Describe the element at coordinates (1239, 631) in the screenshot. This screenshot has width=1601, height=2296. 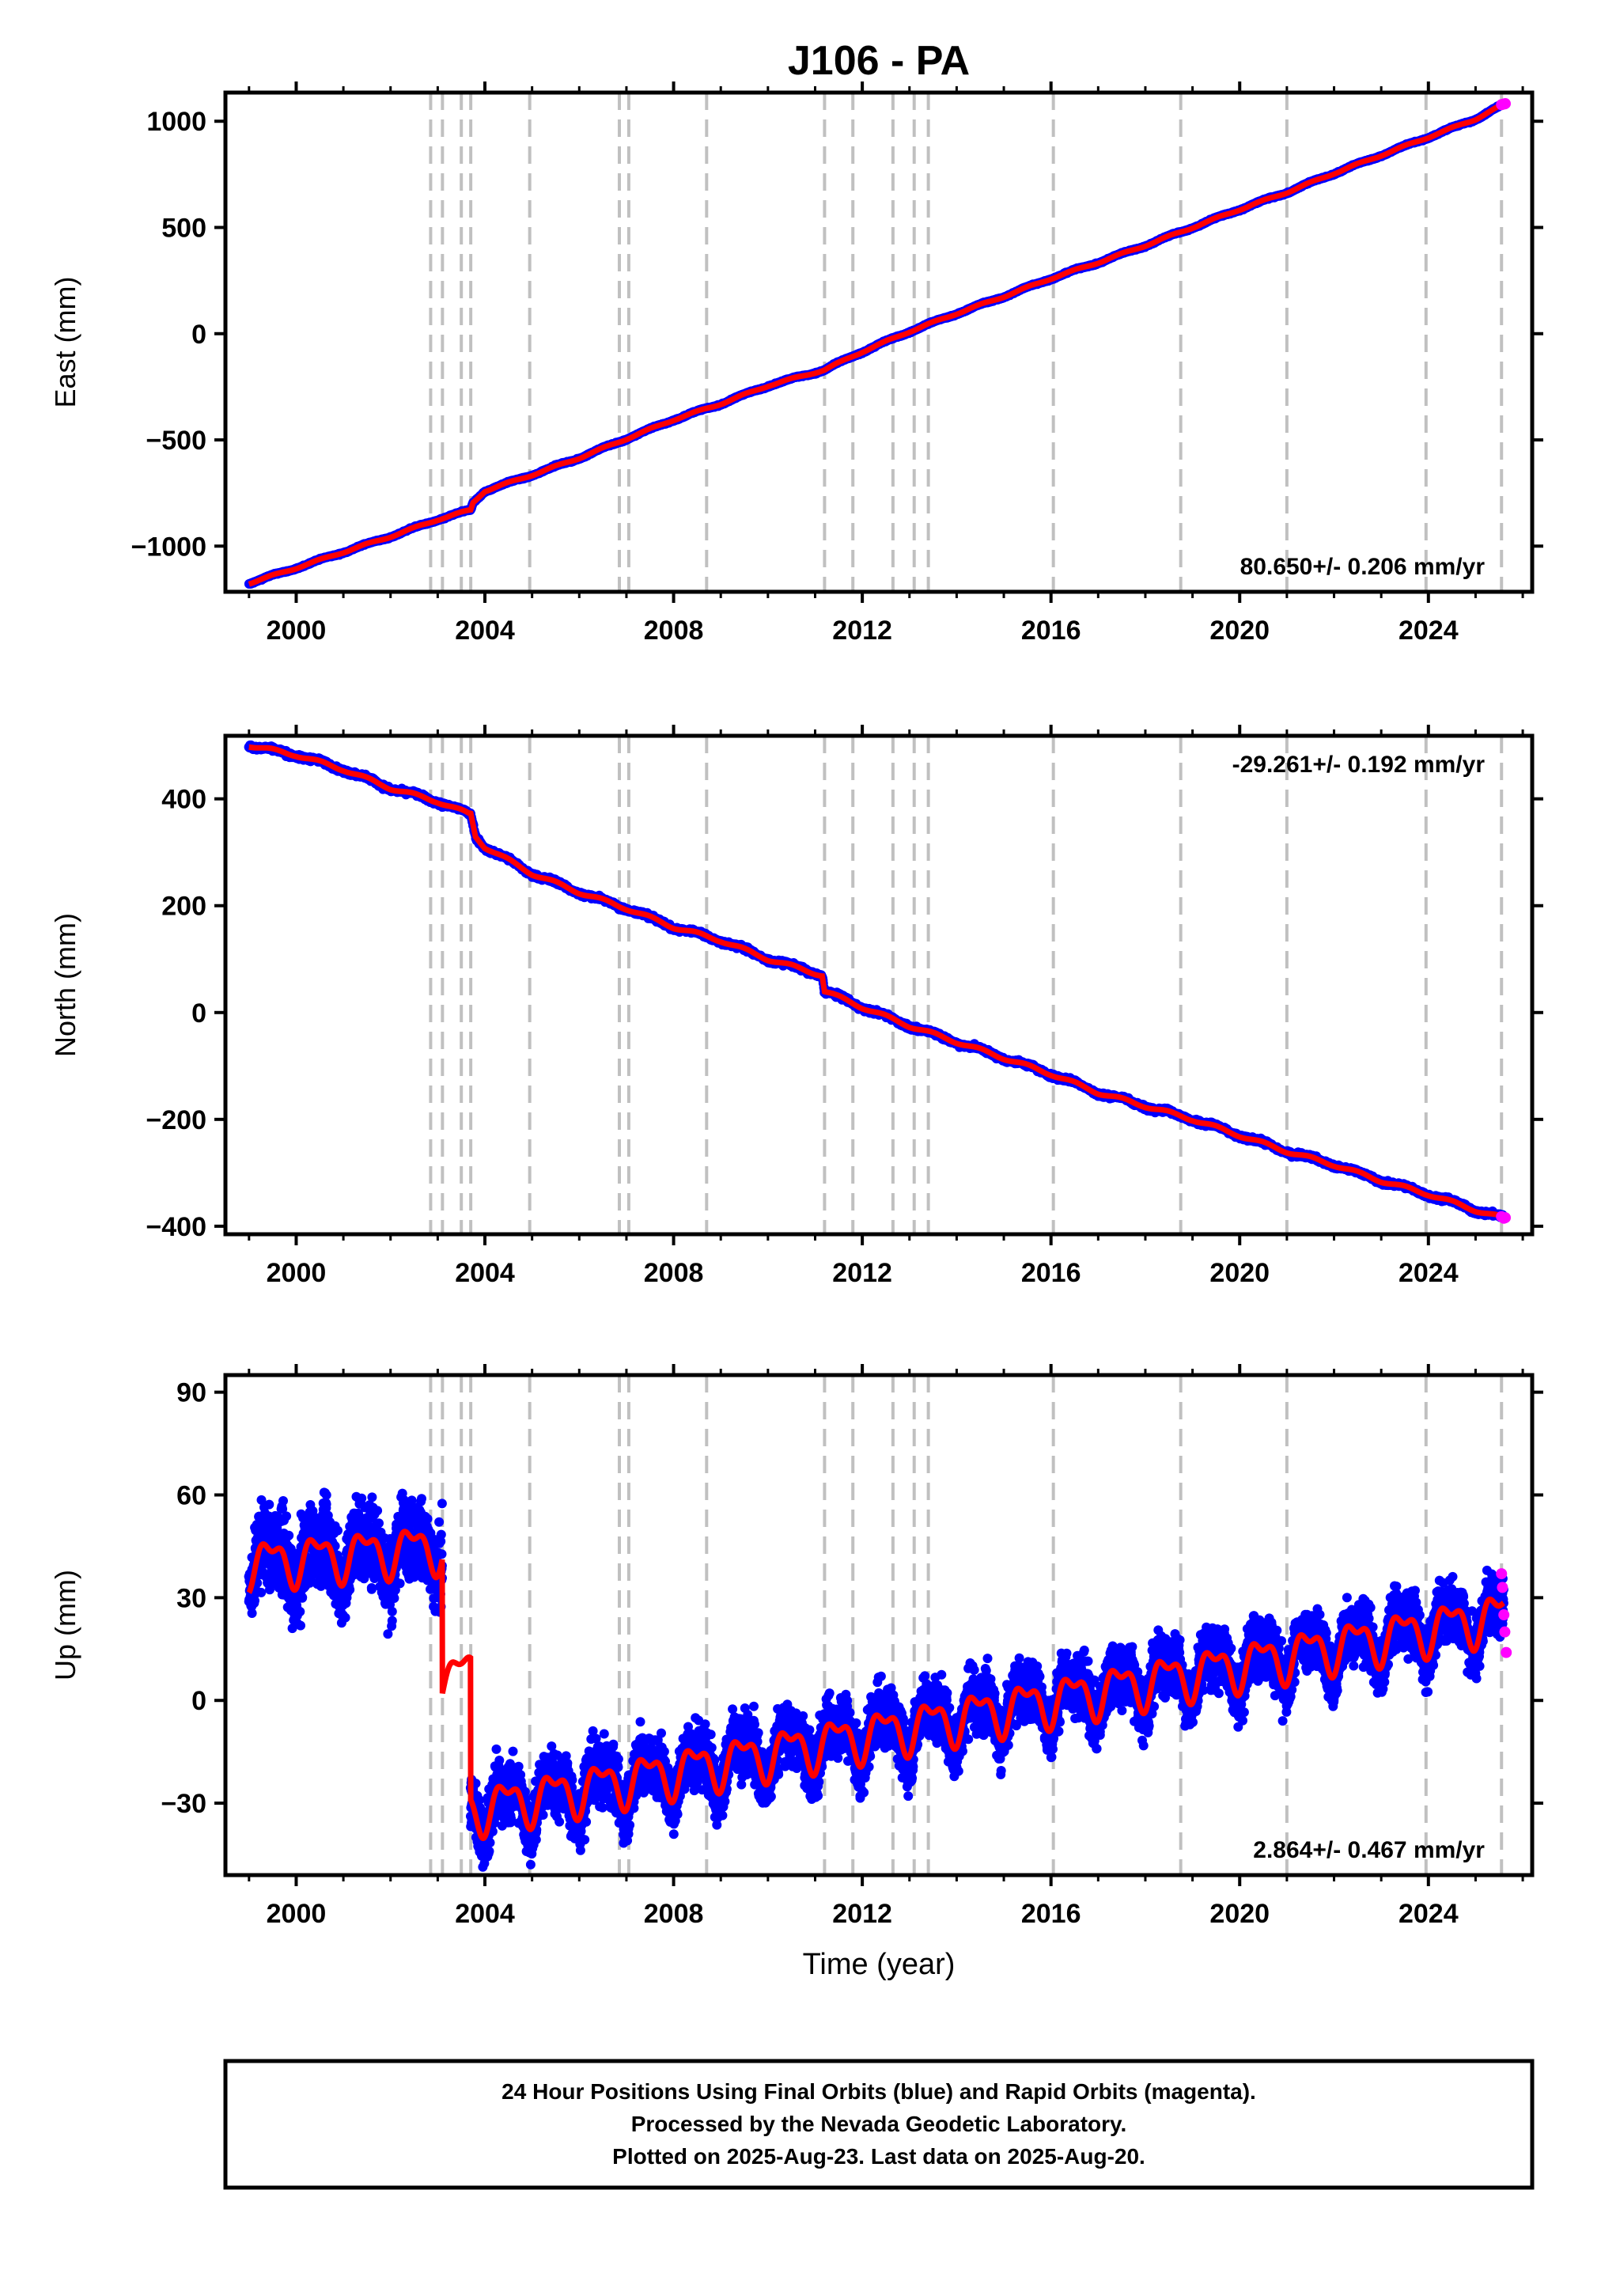
I see `x-tick-label: 2020` at that location.